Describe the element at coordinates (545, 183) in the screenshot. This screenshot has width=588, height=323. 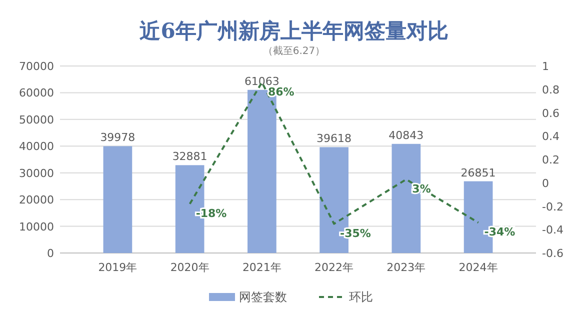
I see `y2-tick-label: 0` at that location.